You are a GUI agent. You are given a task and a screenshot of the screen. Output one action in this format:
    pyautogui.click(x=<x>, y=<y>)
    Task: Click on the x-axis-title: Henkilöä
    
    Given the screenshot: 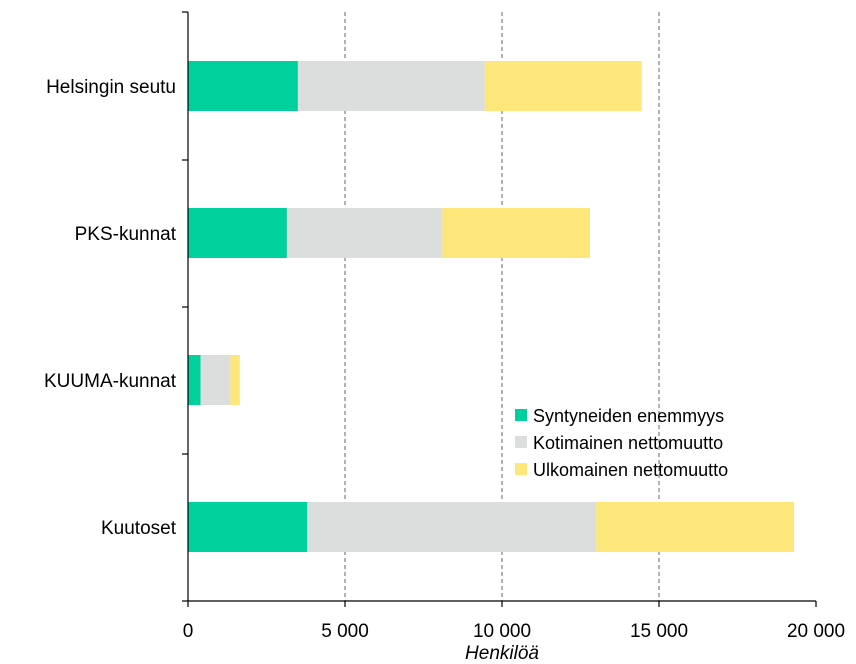 What is the action you would take?
    pyautogui.click(x=502, y=653)
    